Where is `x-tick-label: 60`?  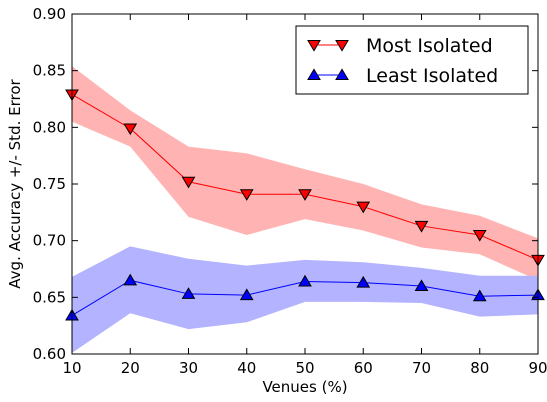
x-tick-label: 60 is located at coordinates (363, 368).